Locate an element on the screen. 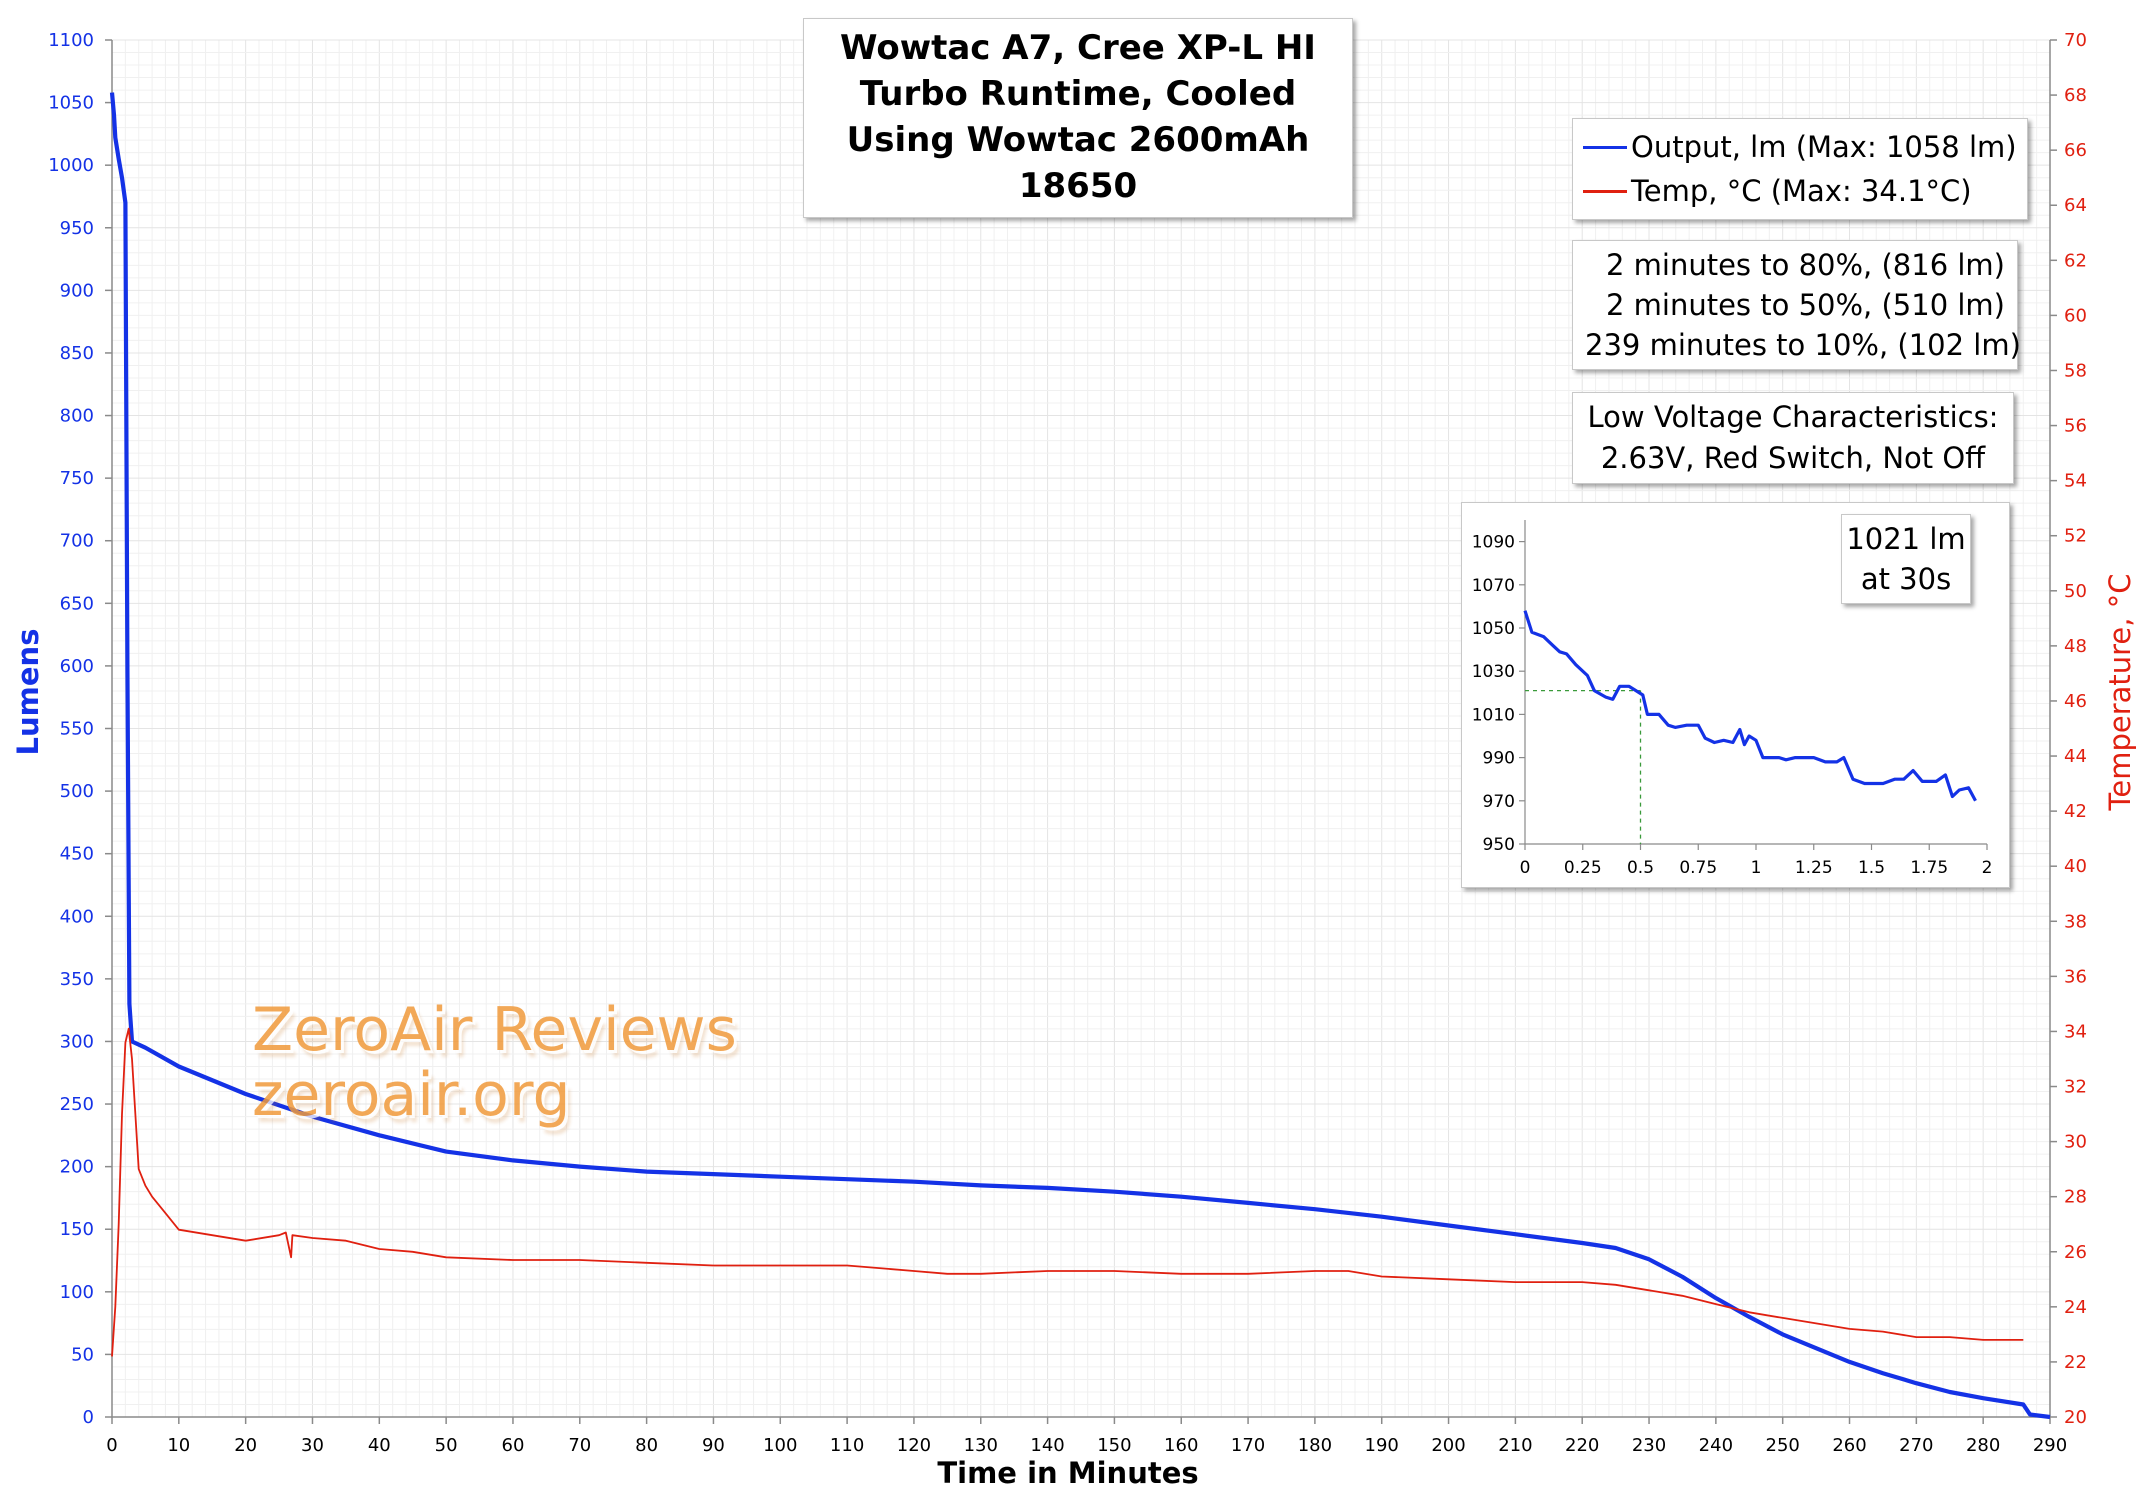 This screenshot has height=1502, width=2153. x-tick-label: 80 is located at coordinates (646, 1445).